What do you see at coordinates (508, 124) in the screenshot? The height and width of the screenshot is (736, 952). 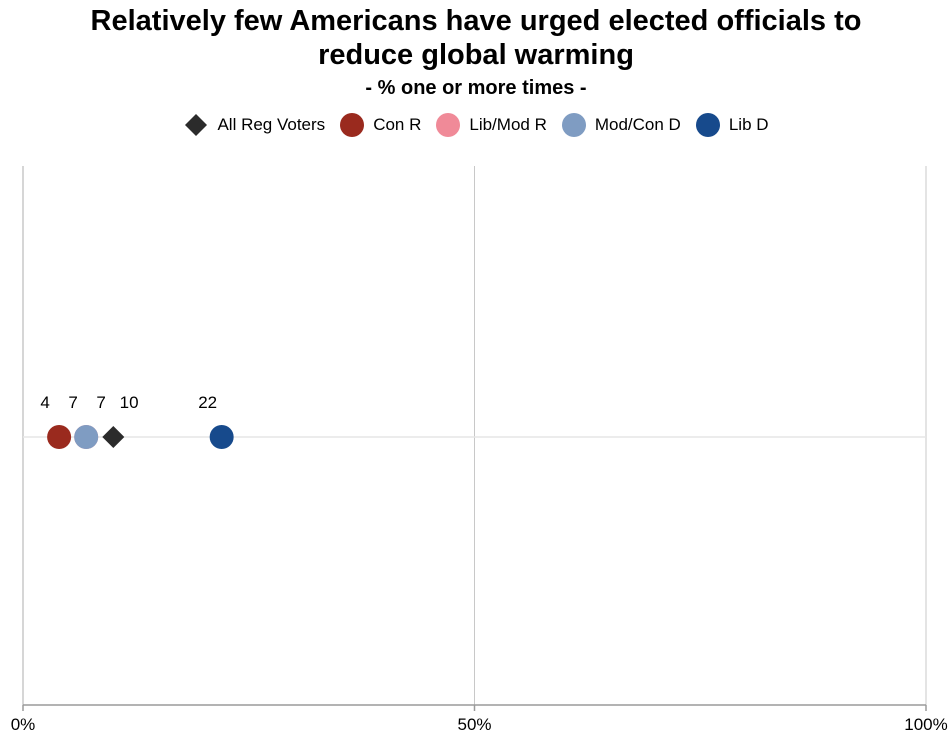 I see `legend-label: Lib/Mod R` at bounding box center [508, 124].